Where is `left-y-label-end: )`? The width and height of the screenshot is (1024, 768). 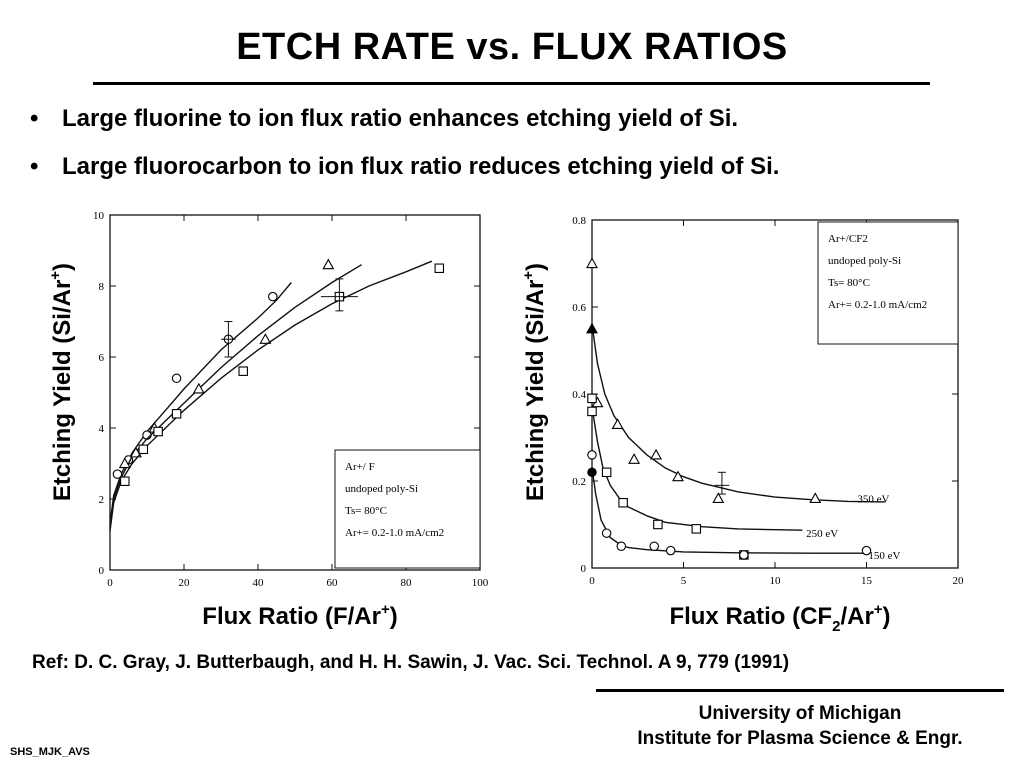 left-y-label-end: ) is located at coordinates (62, 266).